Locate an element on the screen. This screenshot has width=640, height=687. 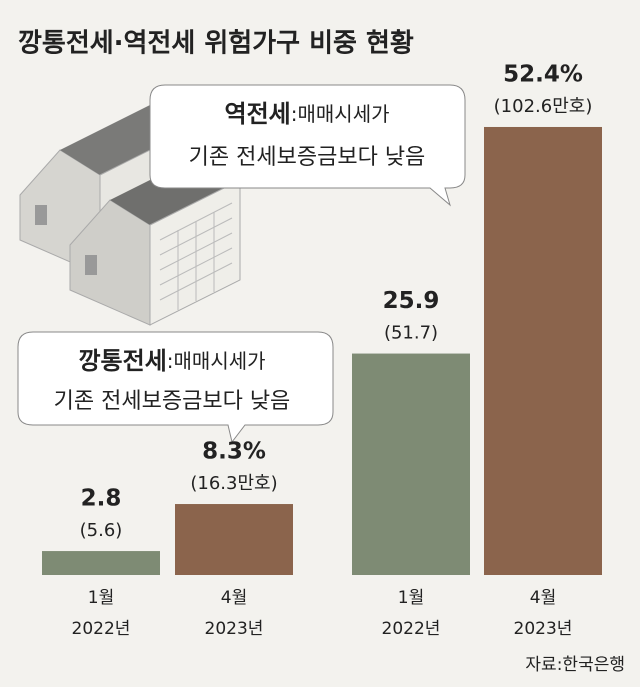
value-label: 25.9 is located at coordinates (411, 301).